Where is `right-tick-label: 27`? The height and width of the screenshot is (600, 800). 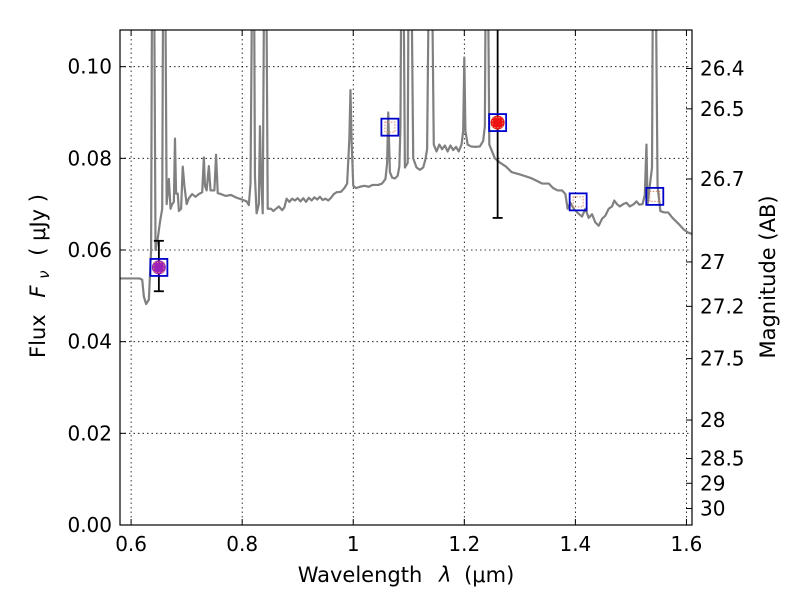
right-tick-label: 27 is located at coordinates (712, 262).